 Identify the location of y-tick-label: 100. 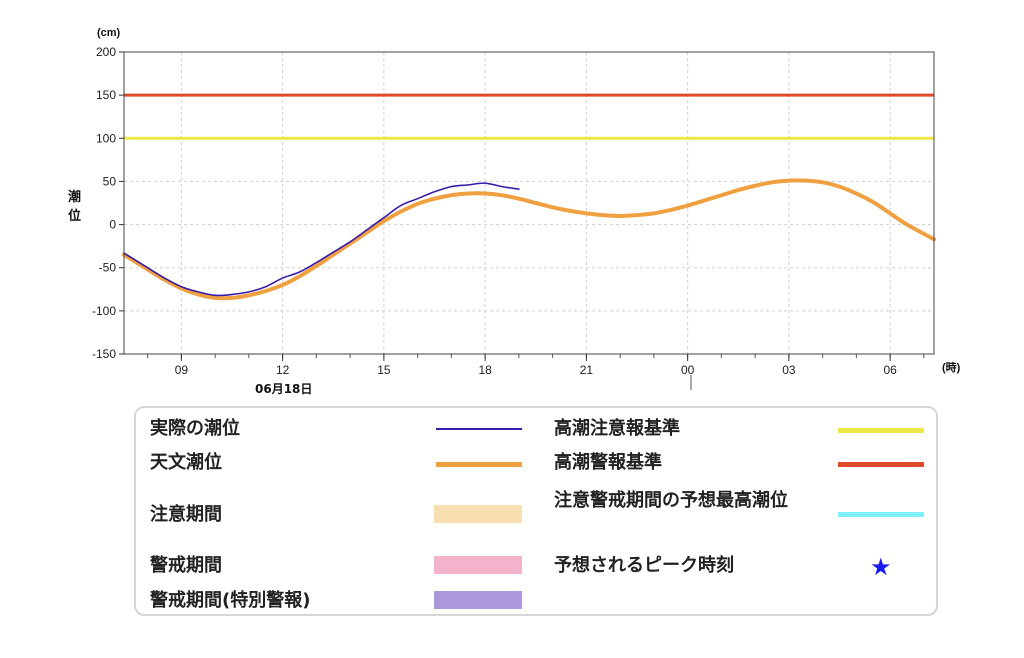
(106, 138).